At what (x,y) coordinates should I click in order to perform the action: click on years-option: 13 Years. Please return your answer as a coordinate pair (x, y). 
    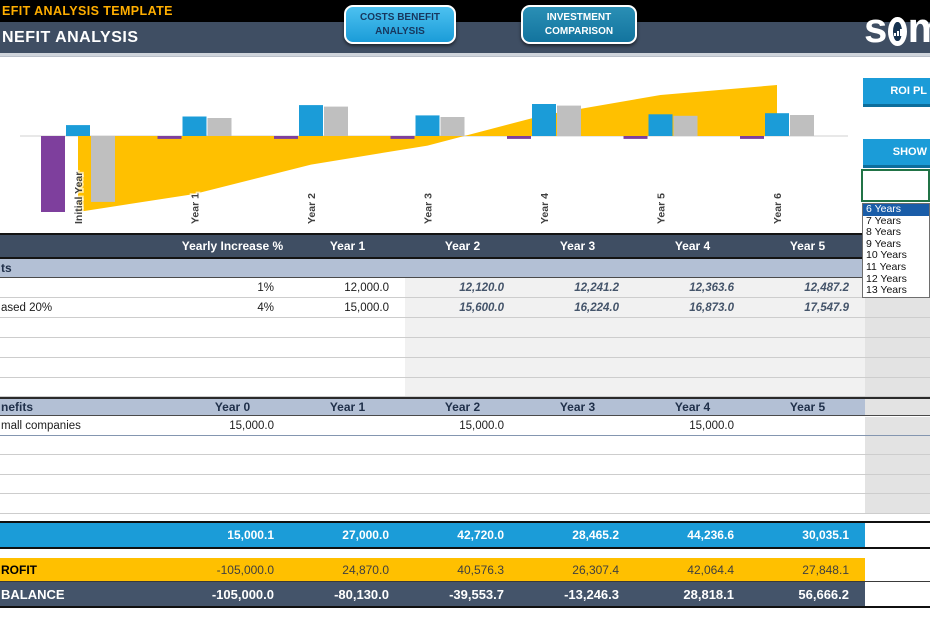
    Looking at the image, I should click on (886, 291).